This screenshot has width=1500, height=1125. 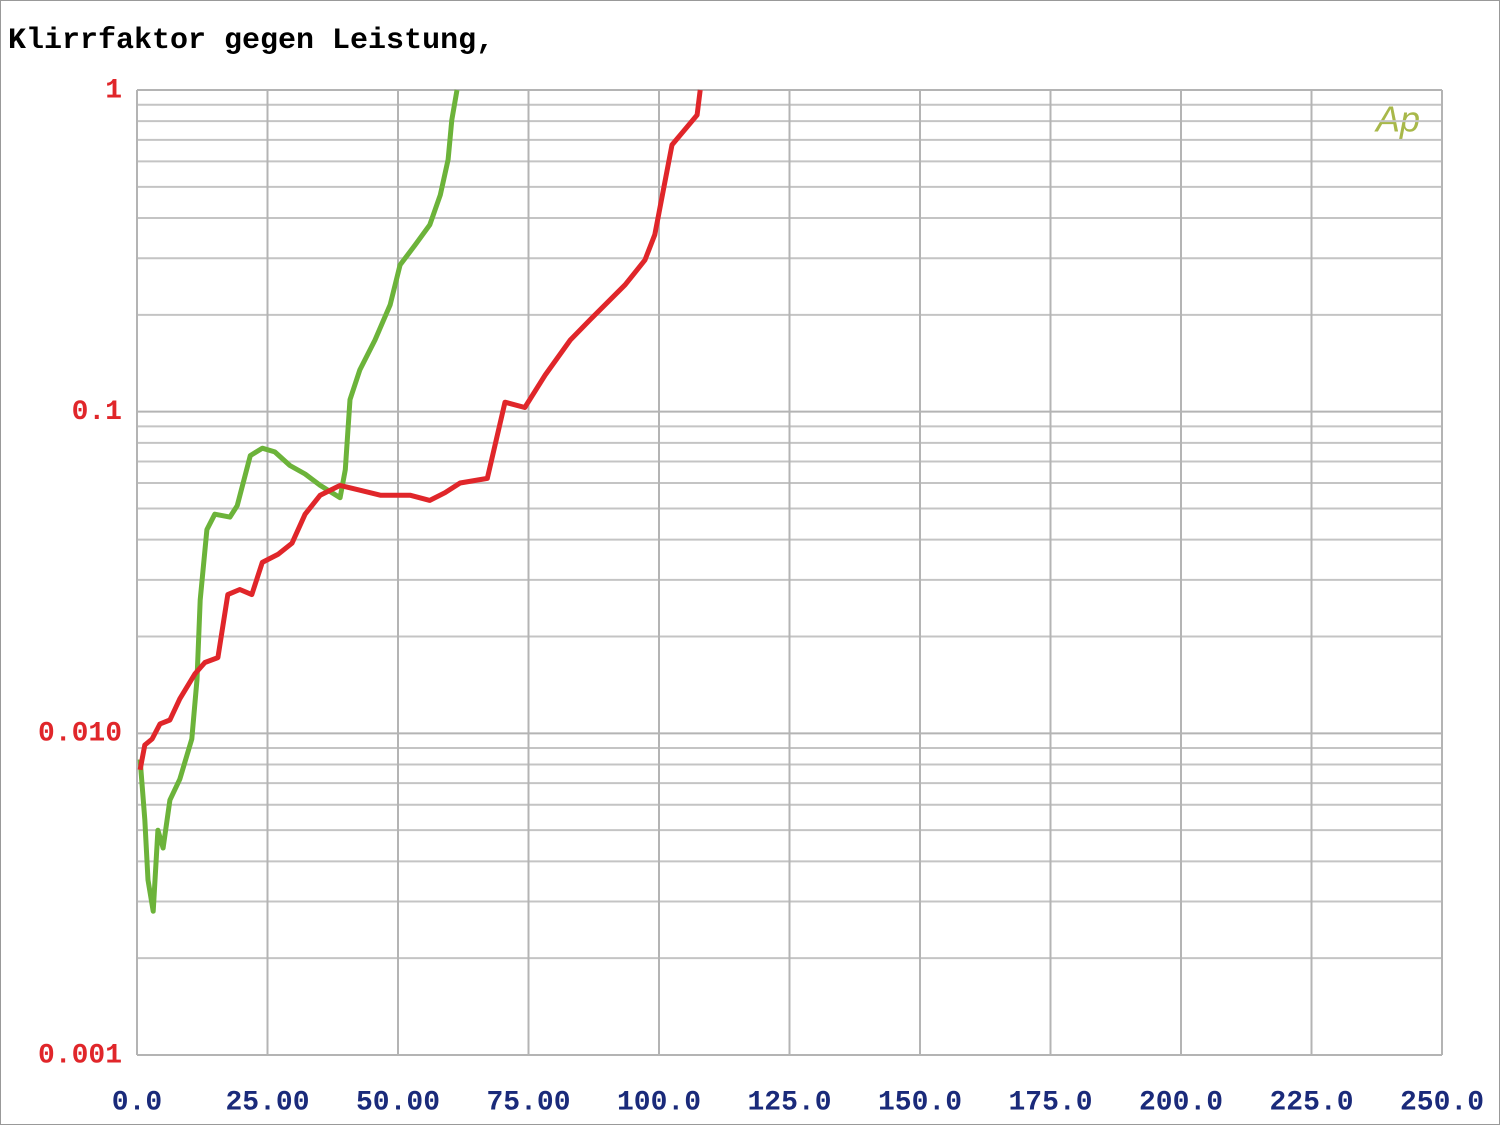 I want to click on x-tick-label: 25.00, so click(x=267, y=1102).